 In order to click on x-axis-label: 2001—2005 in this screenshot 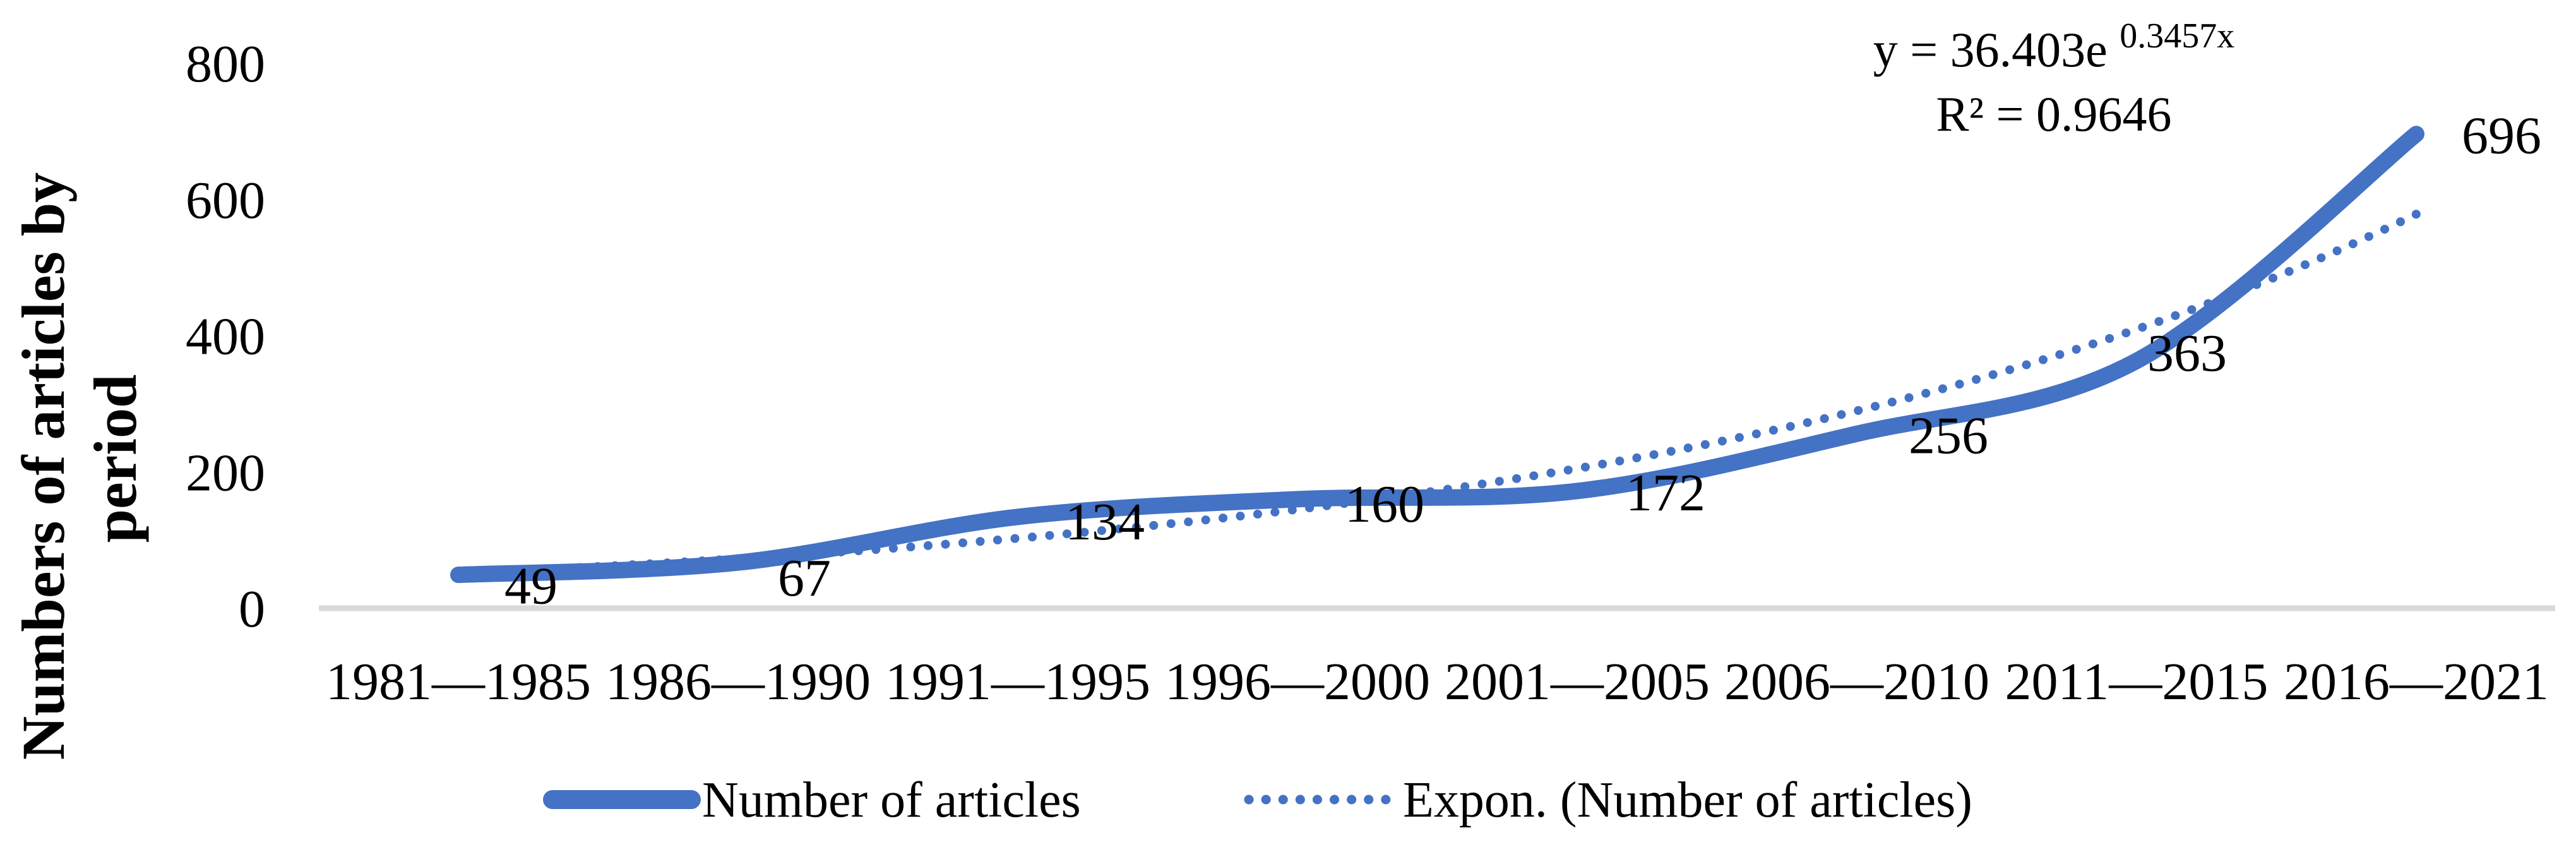, I will do `click(1577, 681)`.